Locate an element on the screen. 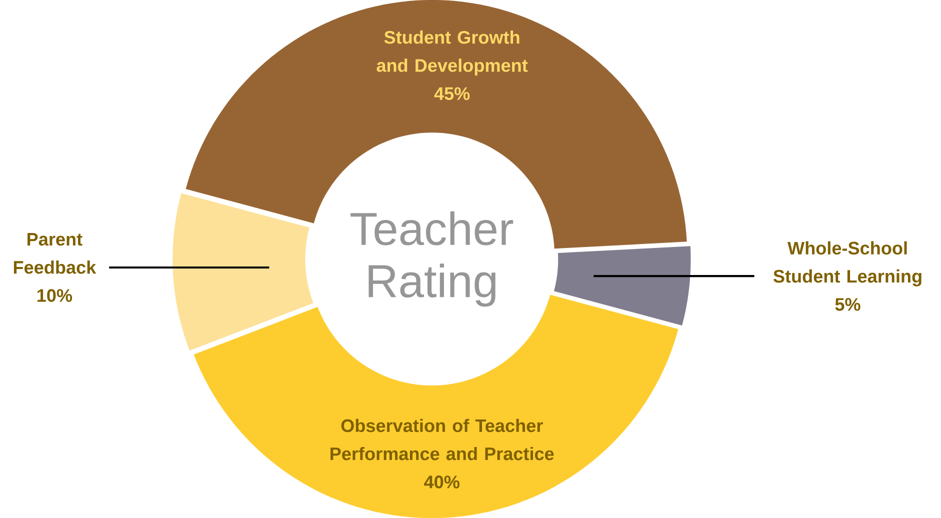  data-label: 40% is located at coordinates (442, 482).